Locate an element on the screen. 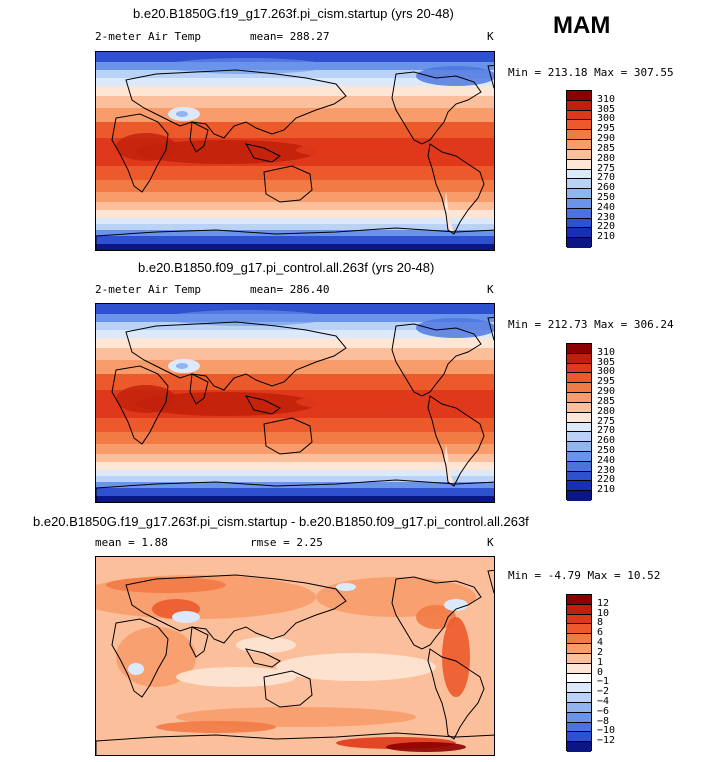 Image resolution: width=720 pixels, height=762 pixels. panel-3-rmse-value: 2.25 is located at coordinates (309, 542).